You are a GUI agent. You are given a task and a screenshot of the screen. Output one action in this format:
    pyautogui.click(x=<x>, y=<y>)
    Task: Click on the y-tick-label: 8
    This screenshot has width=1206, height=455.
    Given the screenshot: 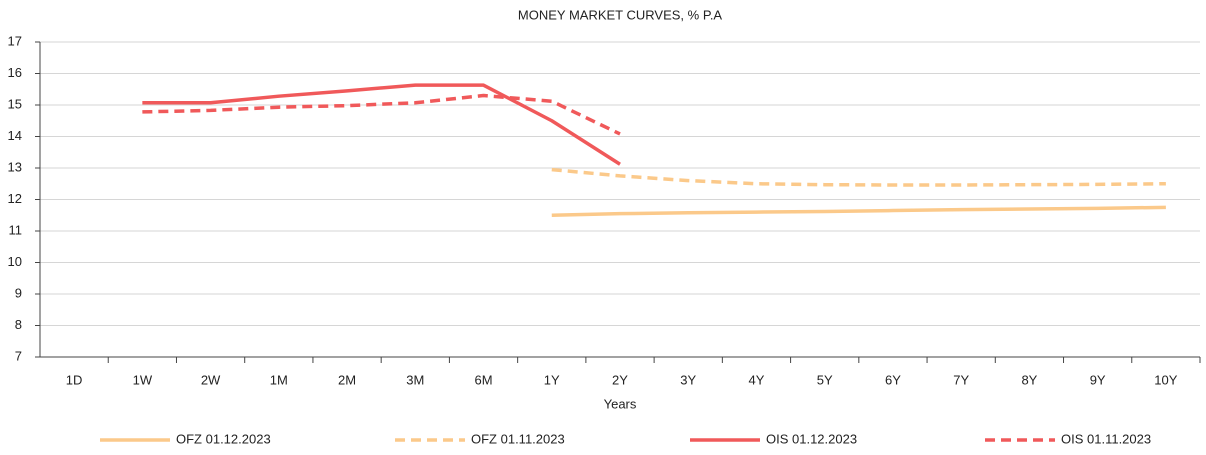 What is the action you would take?
    pyautogui.click(x=18, y=324)
    